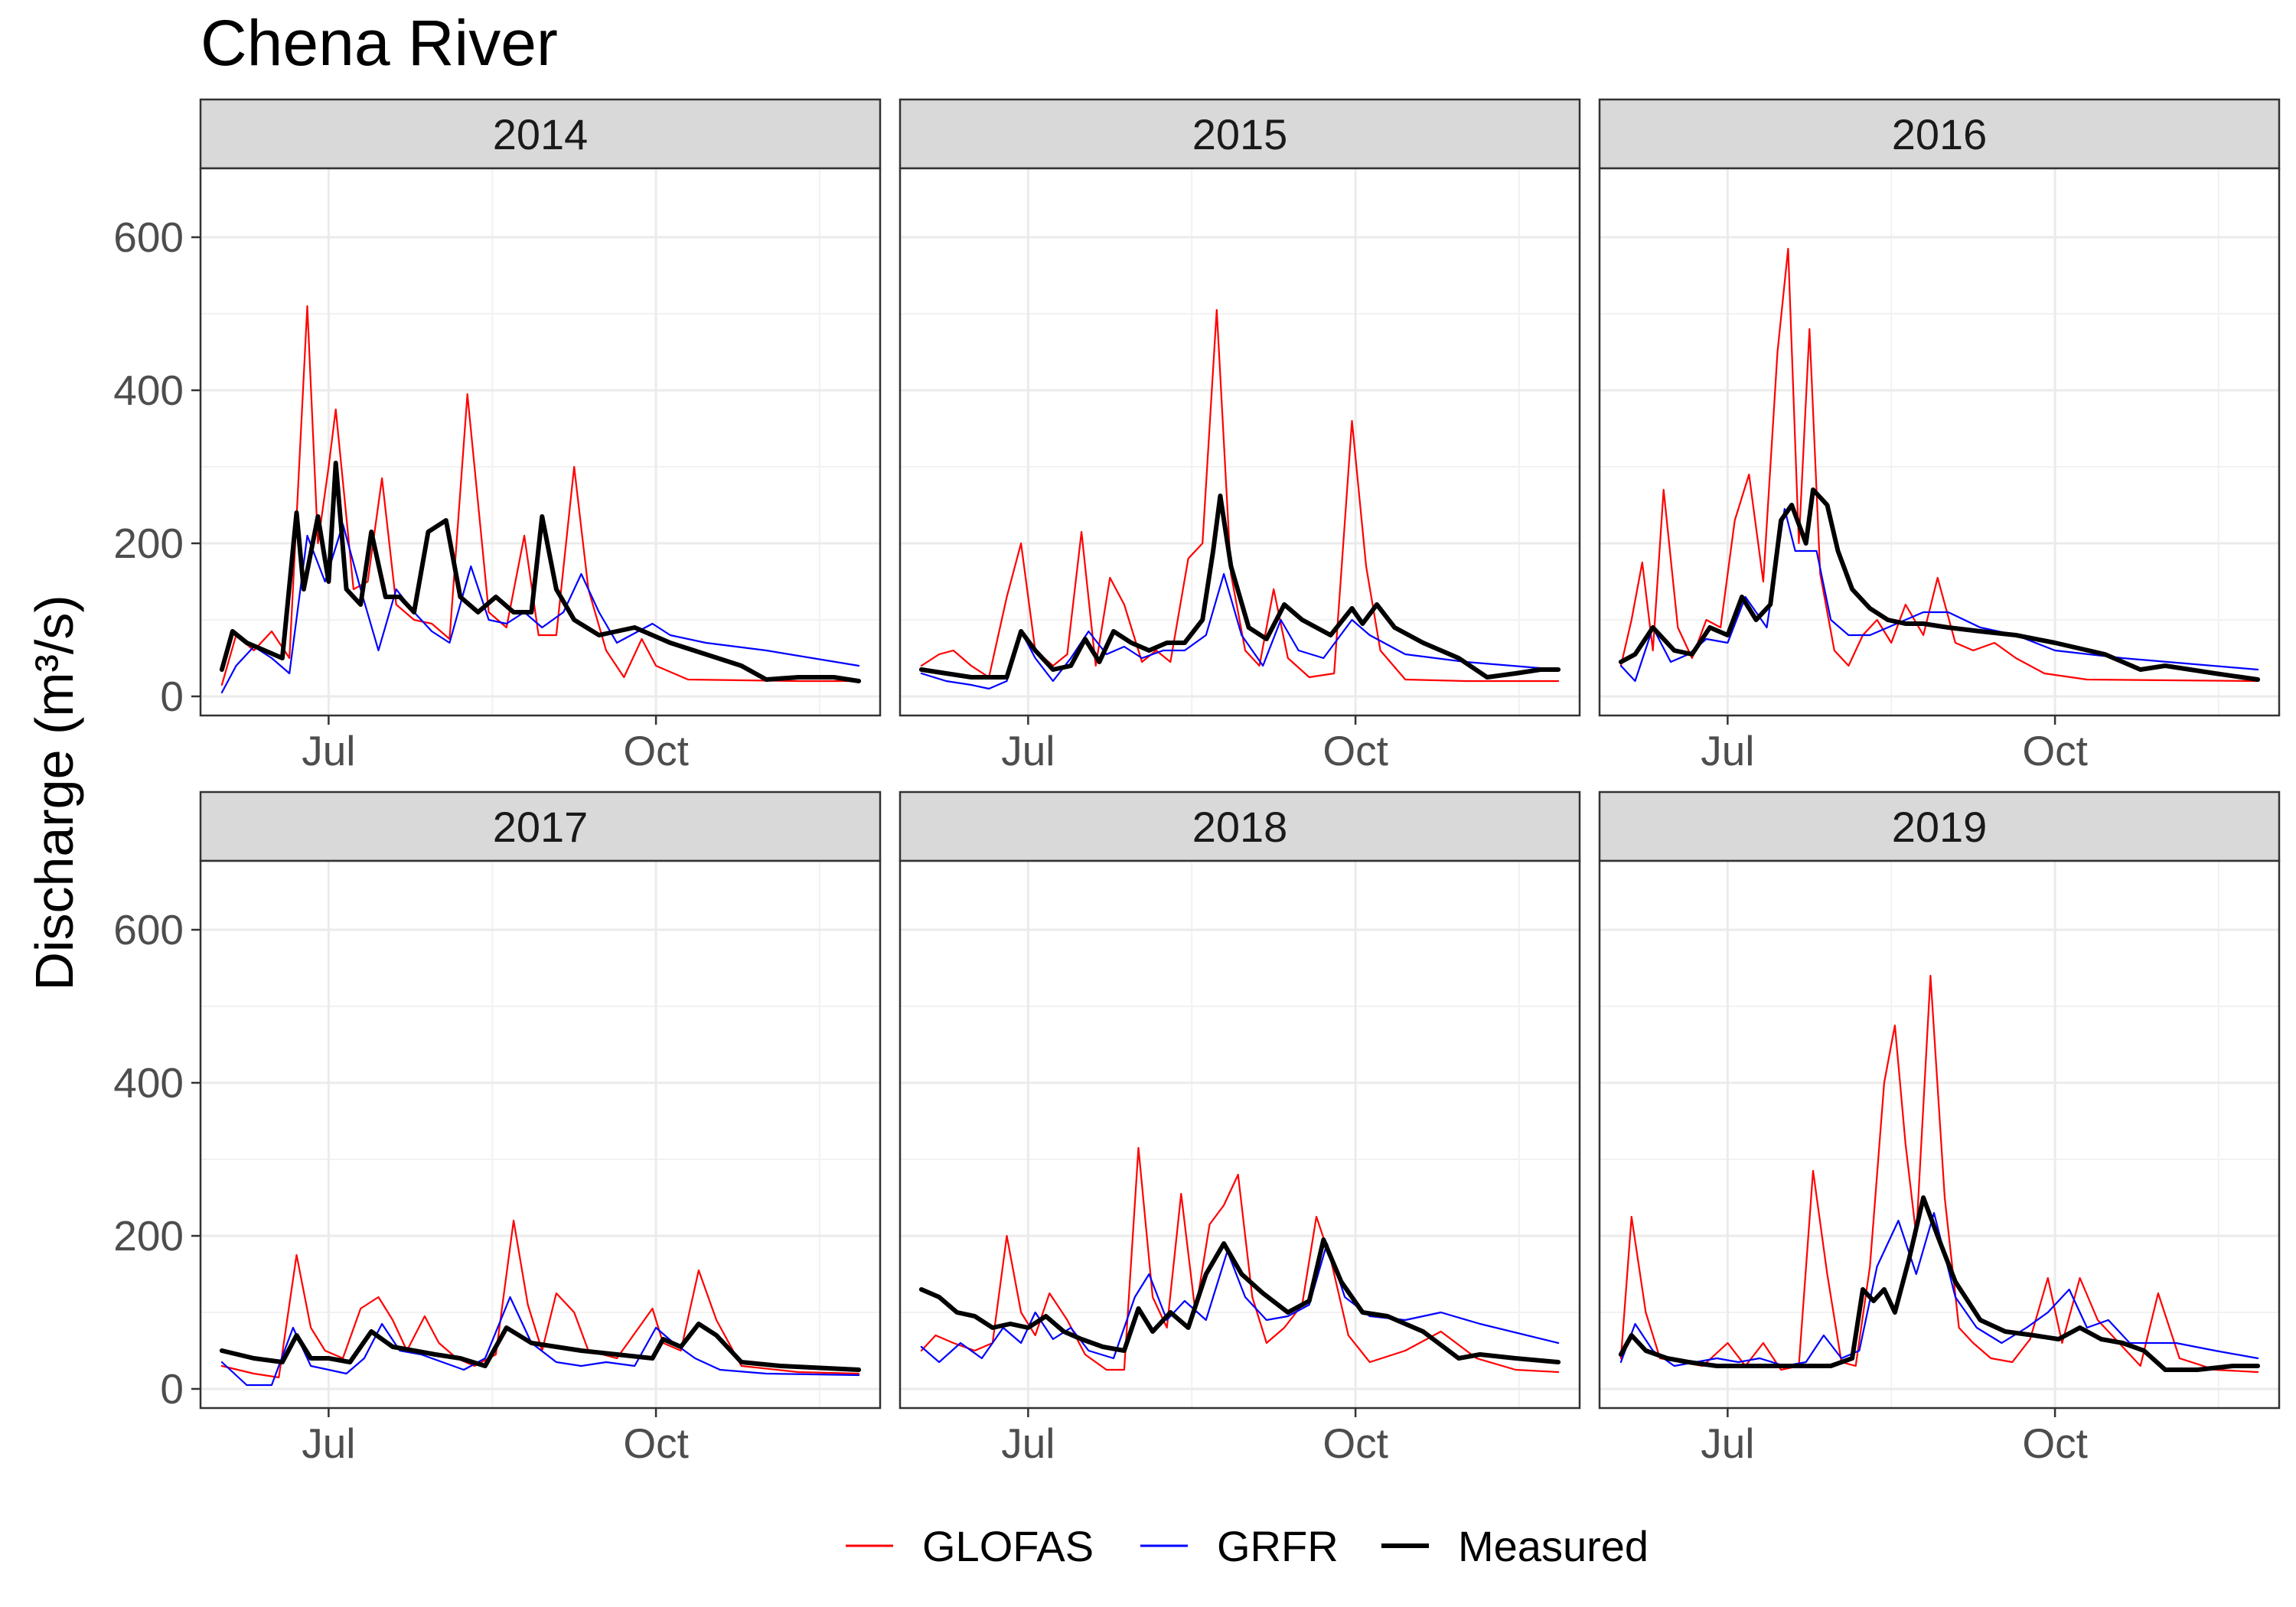 Image resolution: width=2296 pixels, height=1607 pixels. I want to click on facet-panel-2016: 2016 Jul Oct, so click(1939, 436).